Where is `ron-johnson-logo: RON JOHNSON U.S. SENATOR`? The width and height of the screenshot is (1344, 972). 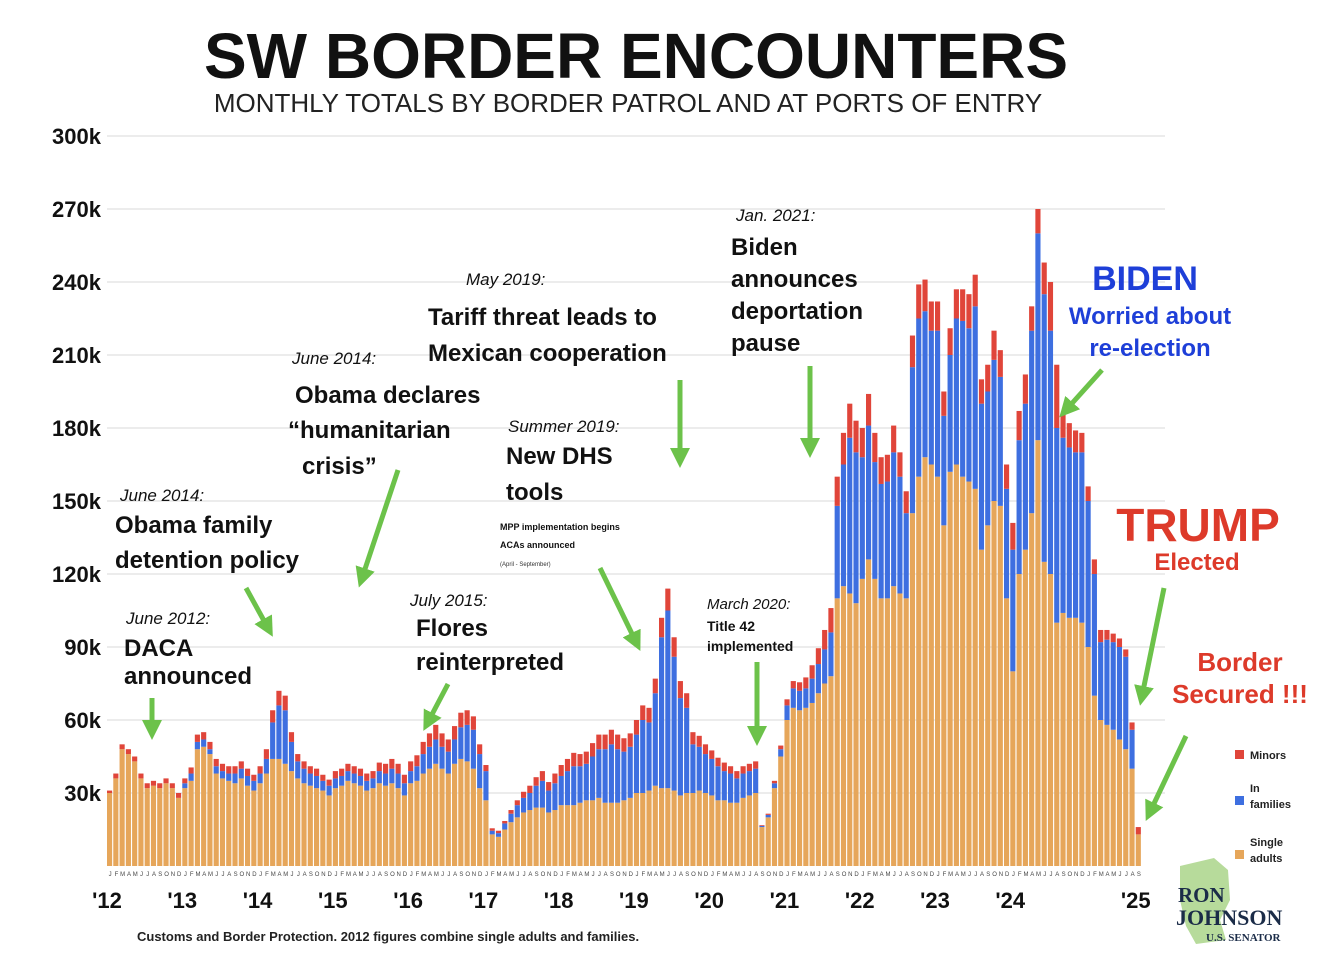
ron-johnson-logo: RON JOHNSON U.S. SENATOR is located at coordinates (1229, 901).